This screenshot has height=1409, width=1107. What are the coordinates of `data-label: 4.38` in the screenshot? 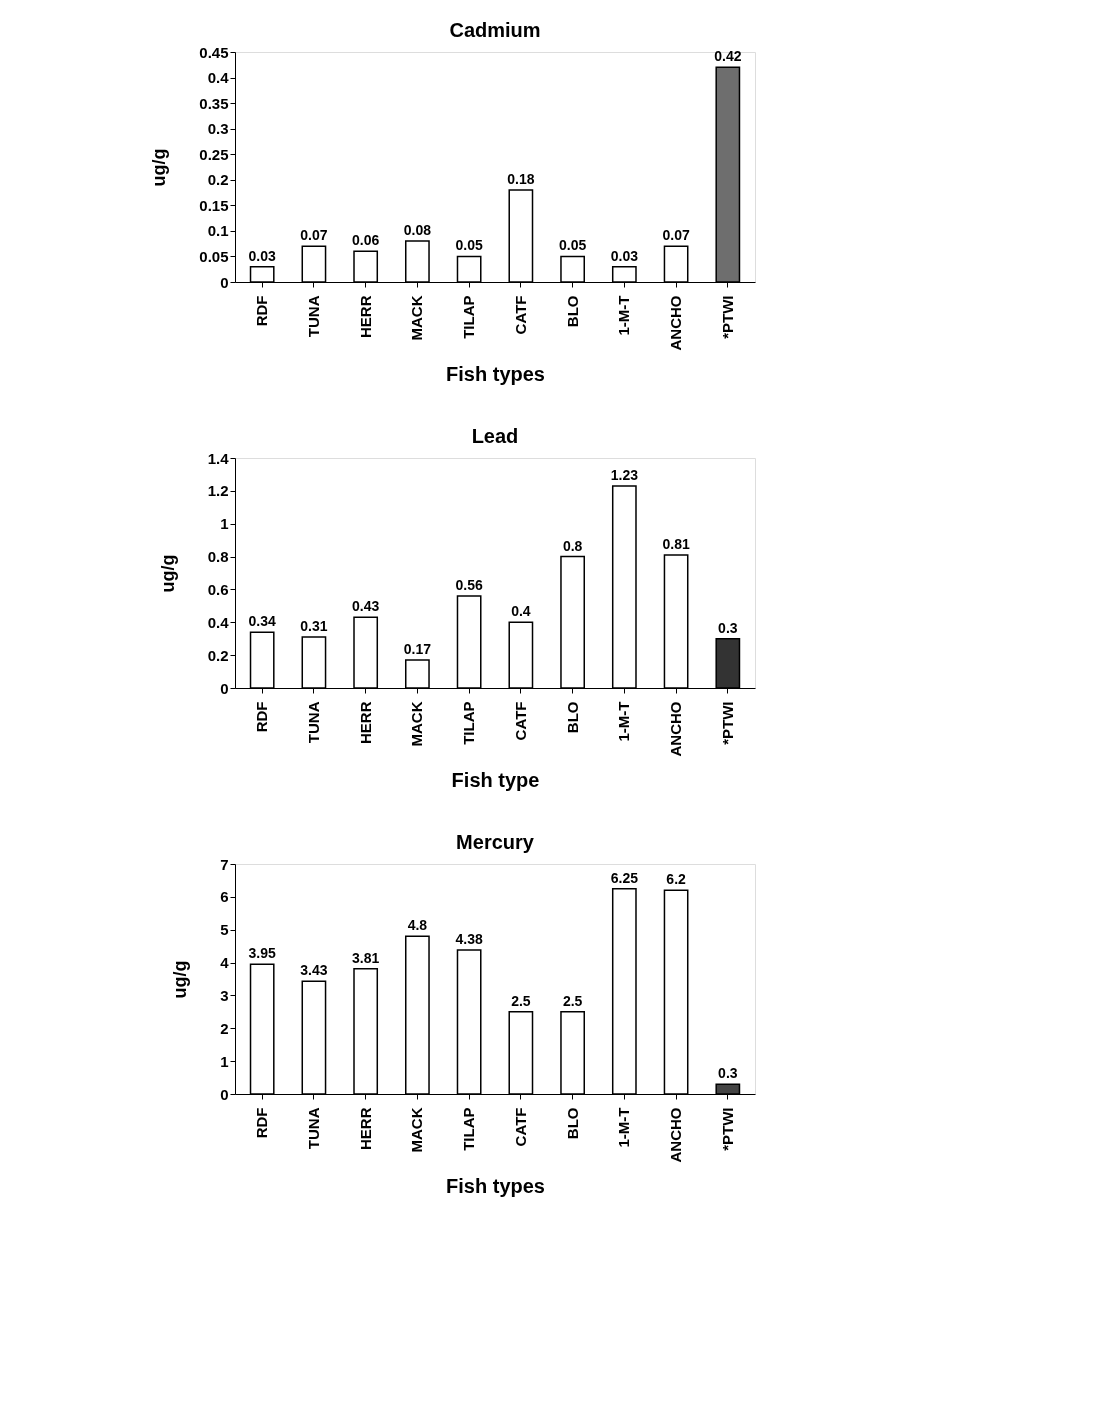 It's located at (469, 939).